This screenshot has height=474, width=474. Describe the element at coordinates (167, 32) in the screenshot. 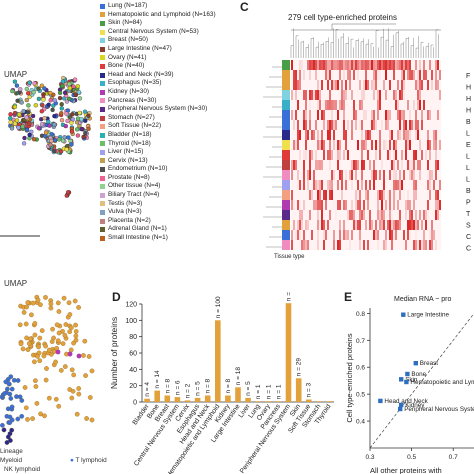

I see `legend-item: Central Nervous System (N=53)` at that location.